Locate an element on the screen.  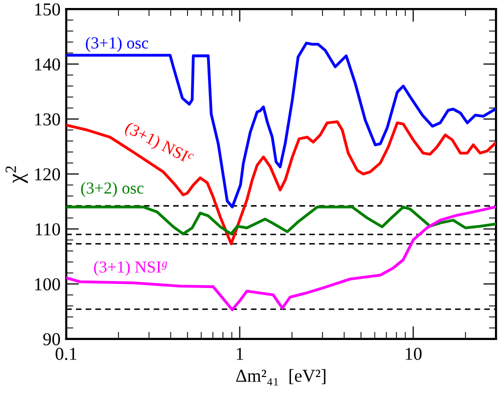
y-tick-label: 110 is located at coordinates (48, 229).